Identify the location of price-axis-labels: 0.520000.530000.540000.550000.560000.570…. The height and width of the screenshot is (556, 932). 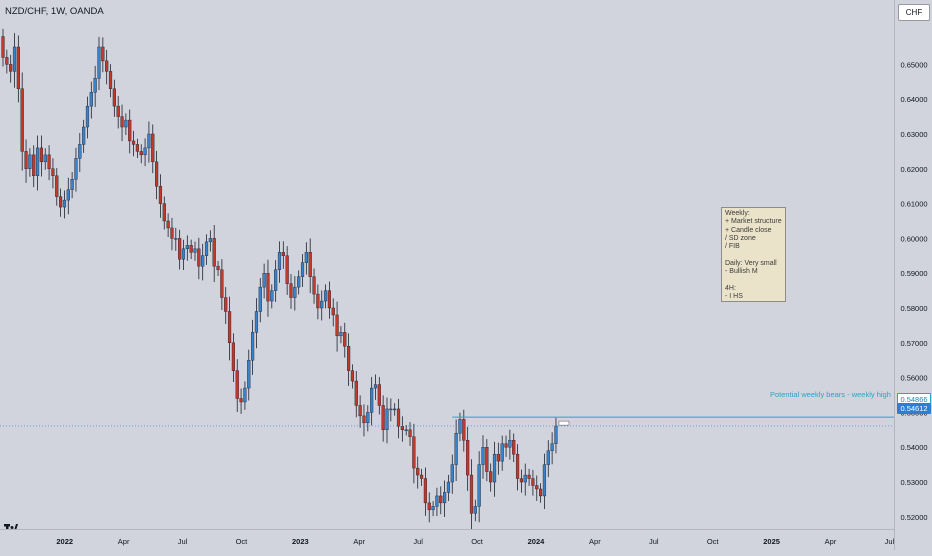
(913, 291).